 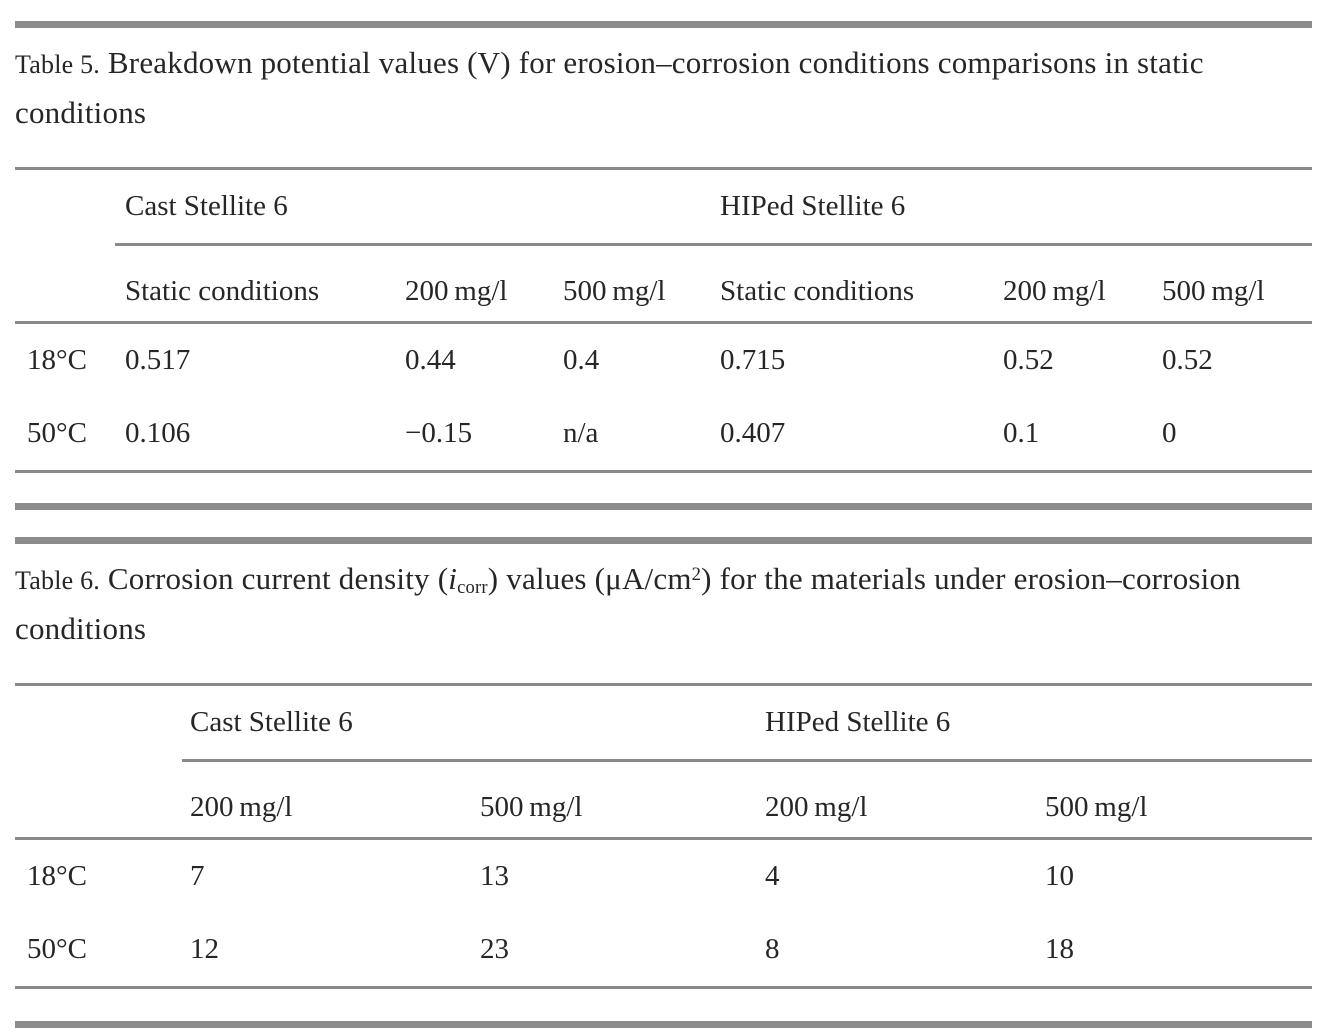 I want to click on table5-cell: 0.106, so click(x=260, y=435).